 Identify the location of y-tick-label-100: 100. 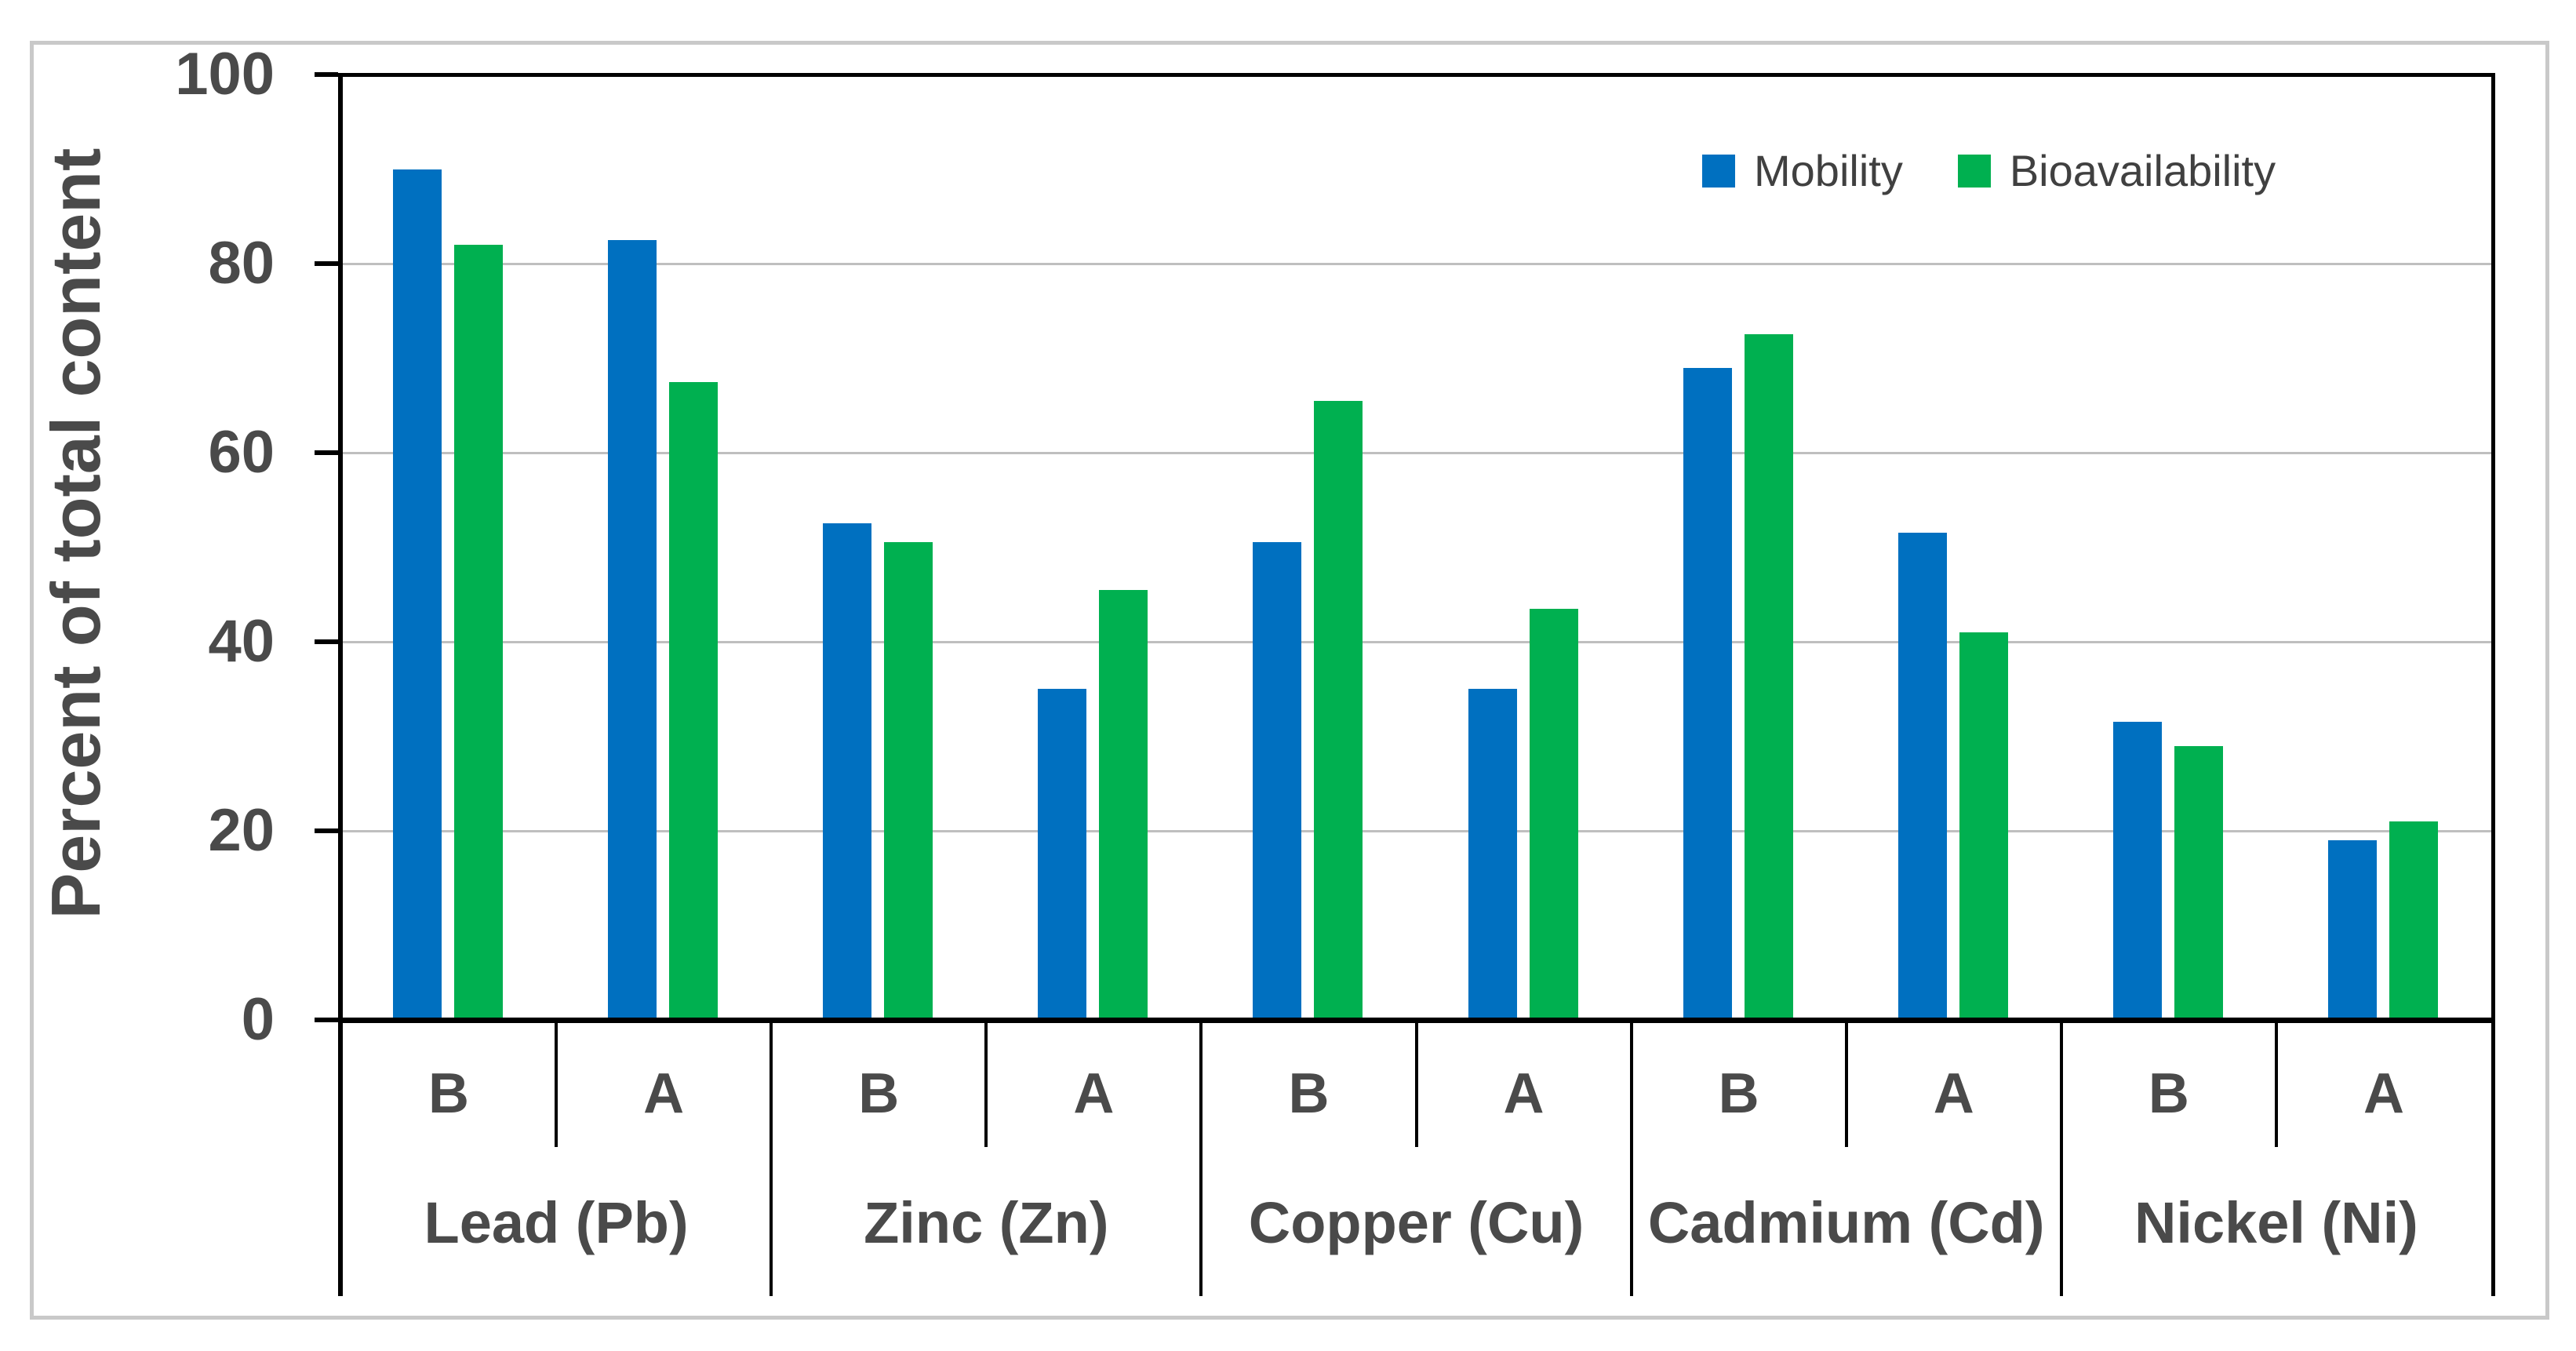
(225, 74).